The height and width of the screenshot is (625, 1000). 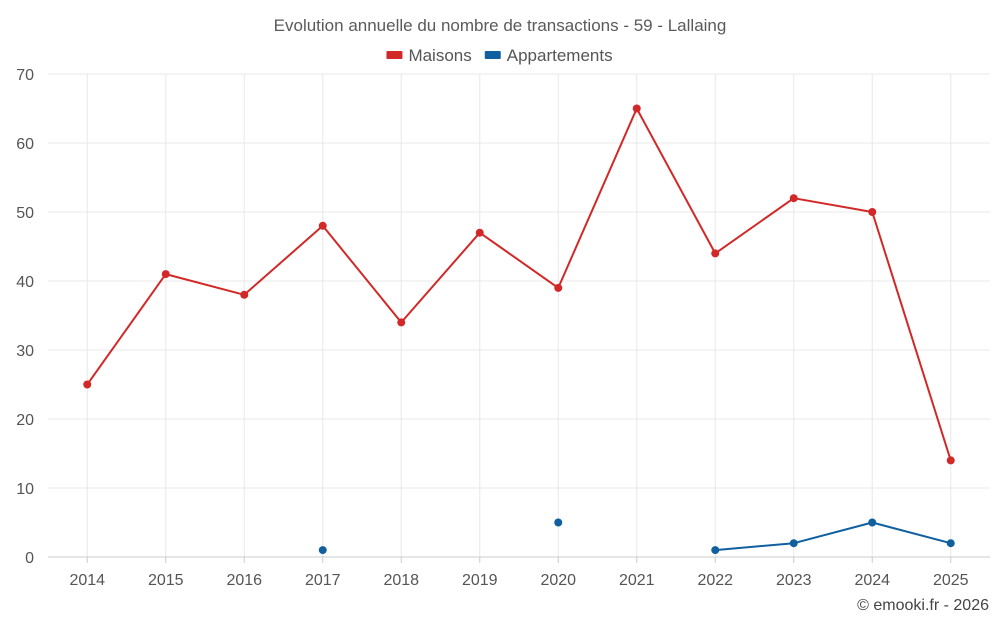 I want to click on legend-item-maisons: Maisons, so click(x=429, y=55).